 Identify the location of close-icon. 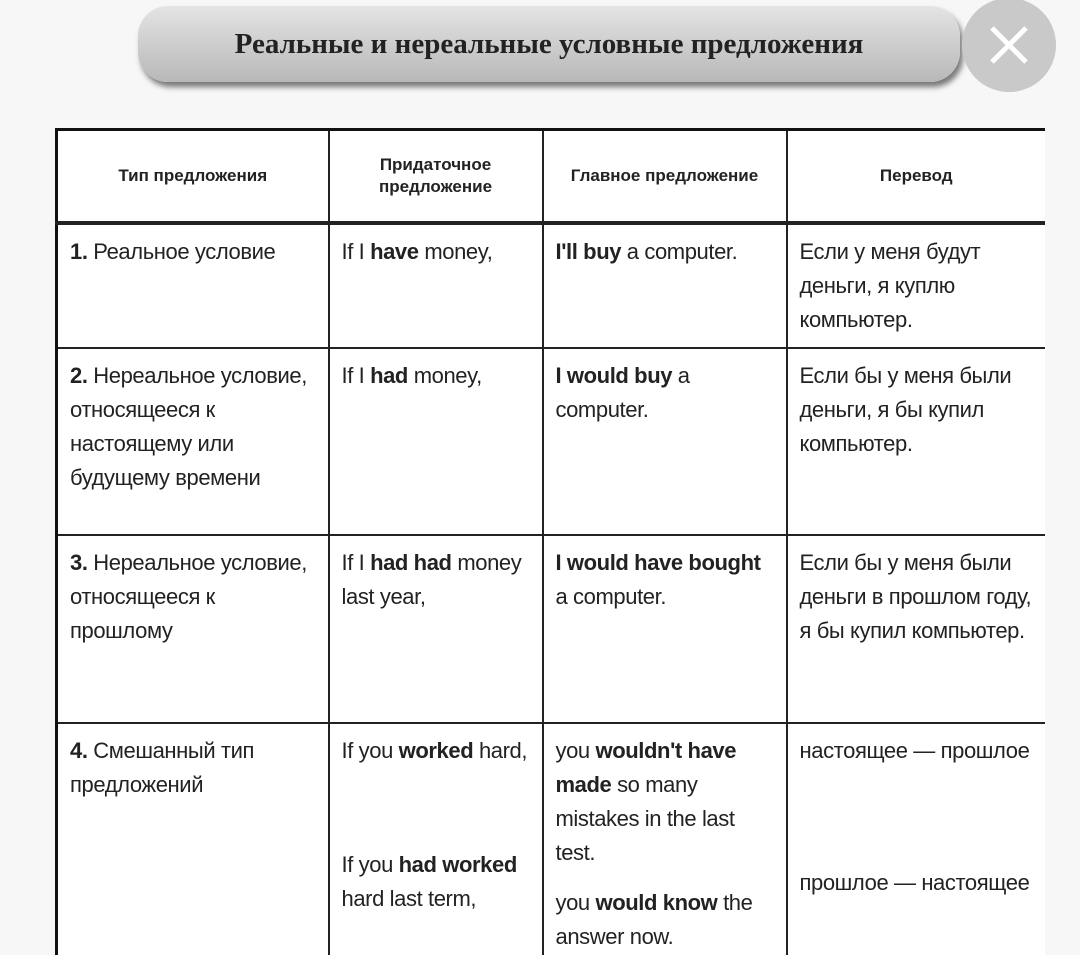
(1009, 45).